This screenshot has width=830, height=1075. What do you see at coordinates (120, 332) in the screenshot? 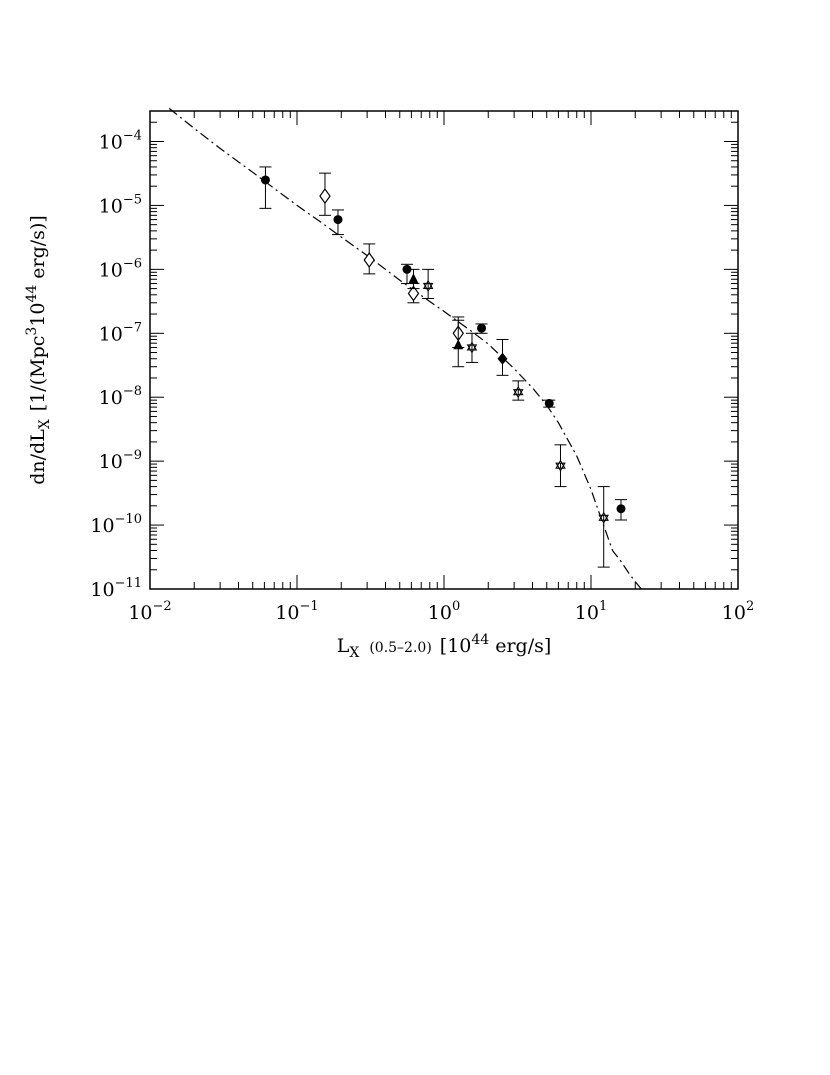
I see `y-tick-label: 10⁻⁷` at bounding box center [120, 332].